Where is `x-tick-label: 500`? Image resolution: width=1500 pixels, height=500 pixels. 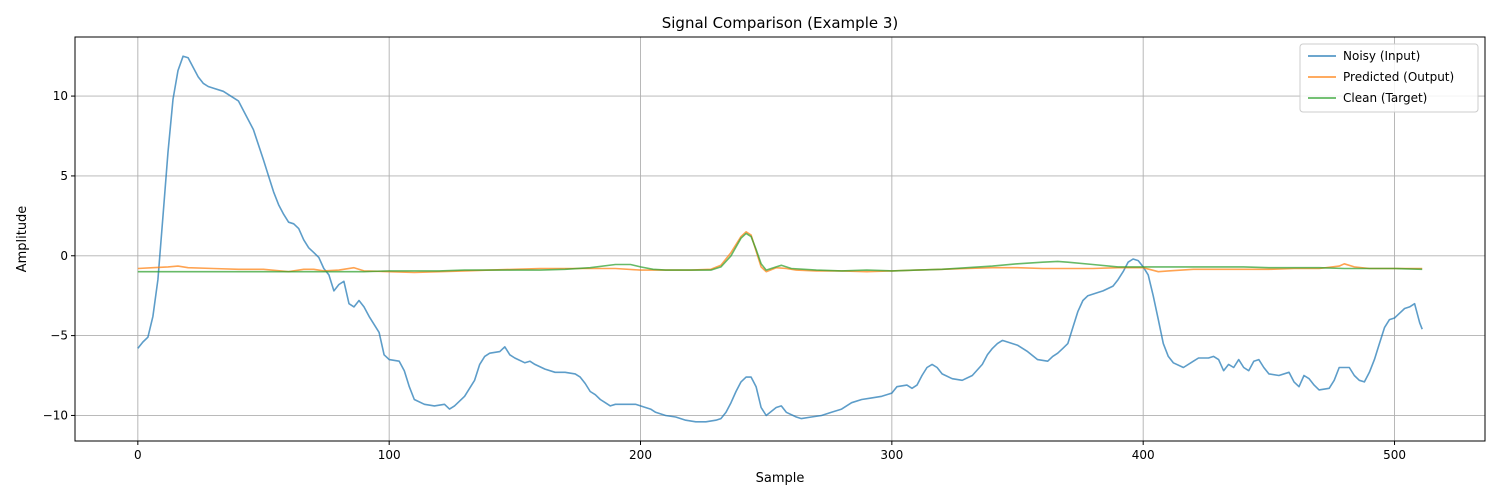
x-tick-label: 500 is located at coordinates (1394, 455).